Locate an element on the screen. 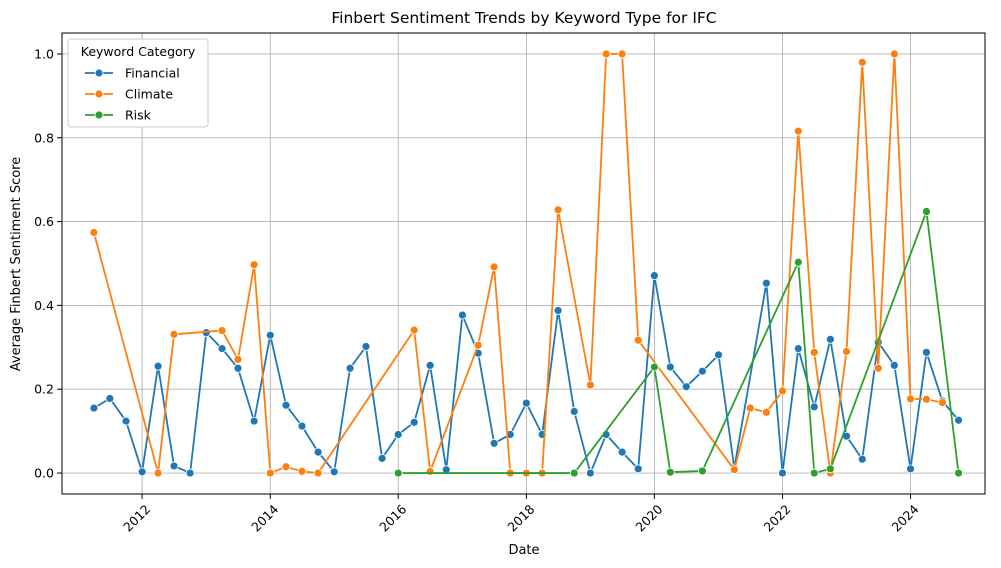 The width and height of the screenshot is (1001, 568). x-tick-label: 2024 is located at coordinates (905, 517).